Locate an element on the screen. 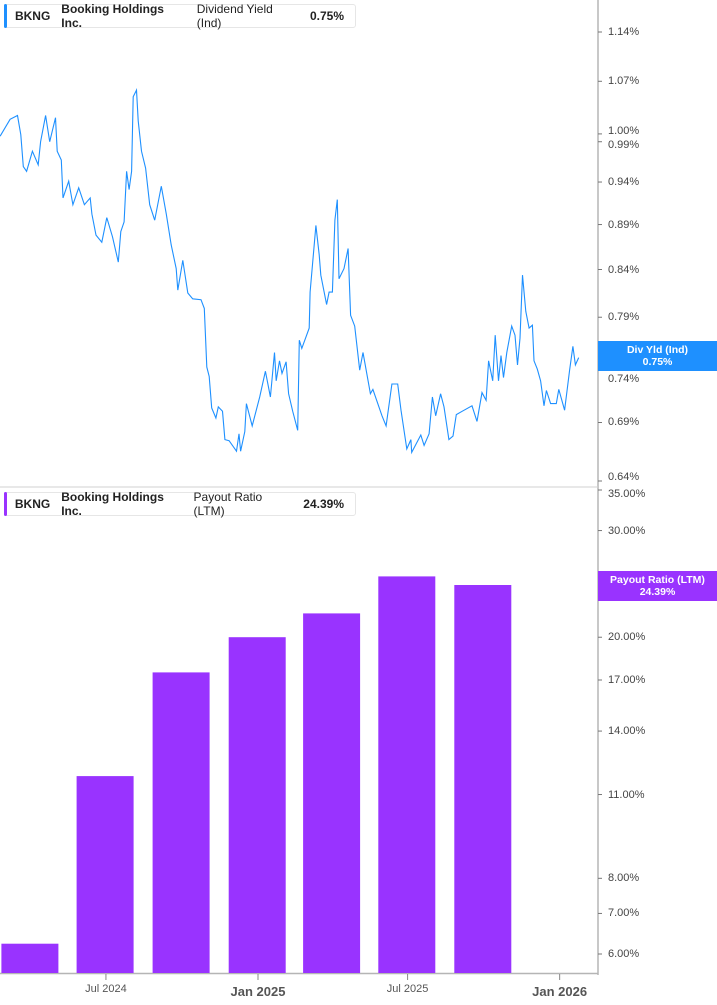  y-tick-label: 30.00% is located at coordinates (627, 530).